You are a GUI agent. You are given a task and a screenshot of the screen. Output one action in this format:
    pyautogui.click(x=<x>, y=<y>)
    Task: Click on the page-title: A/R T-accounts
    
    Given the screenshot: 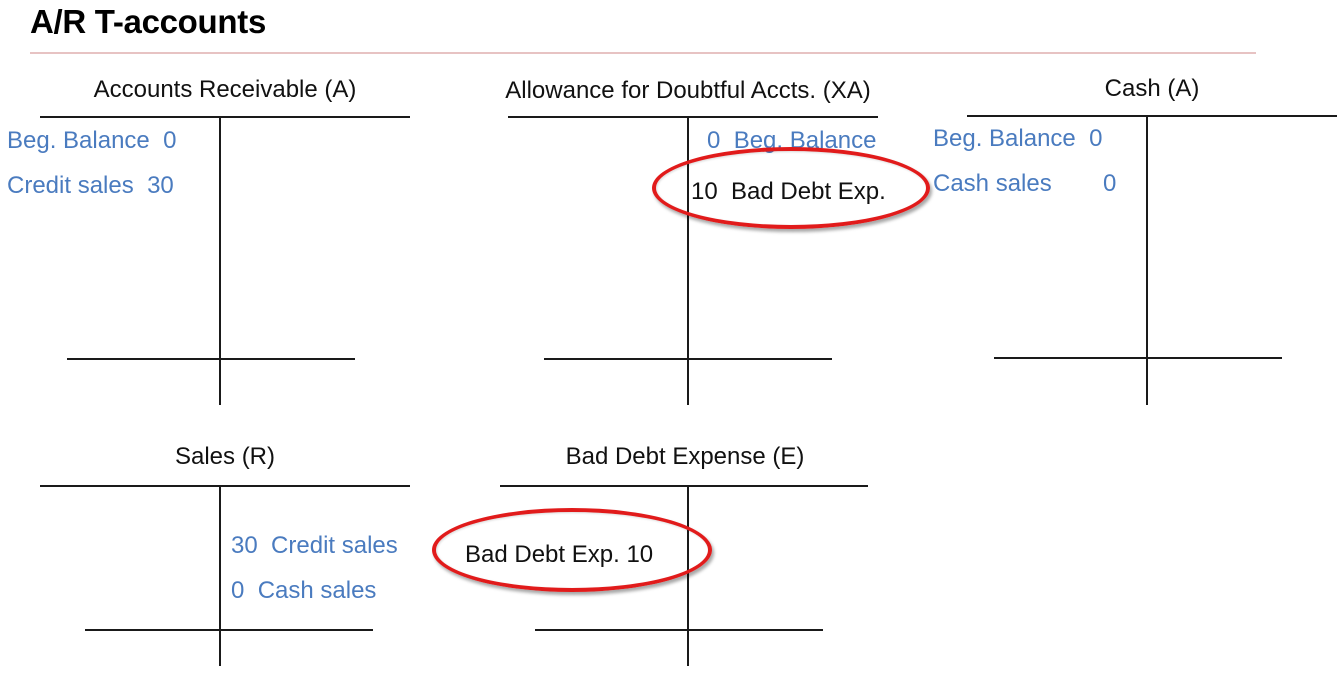 What is the action you would take?
    pyautogui.click(x=148, y=21)
    